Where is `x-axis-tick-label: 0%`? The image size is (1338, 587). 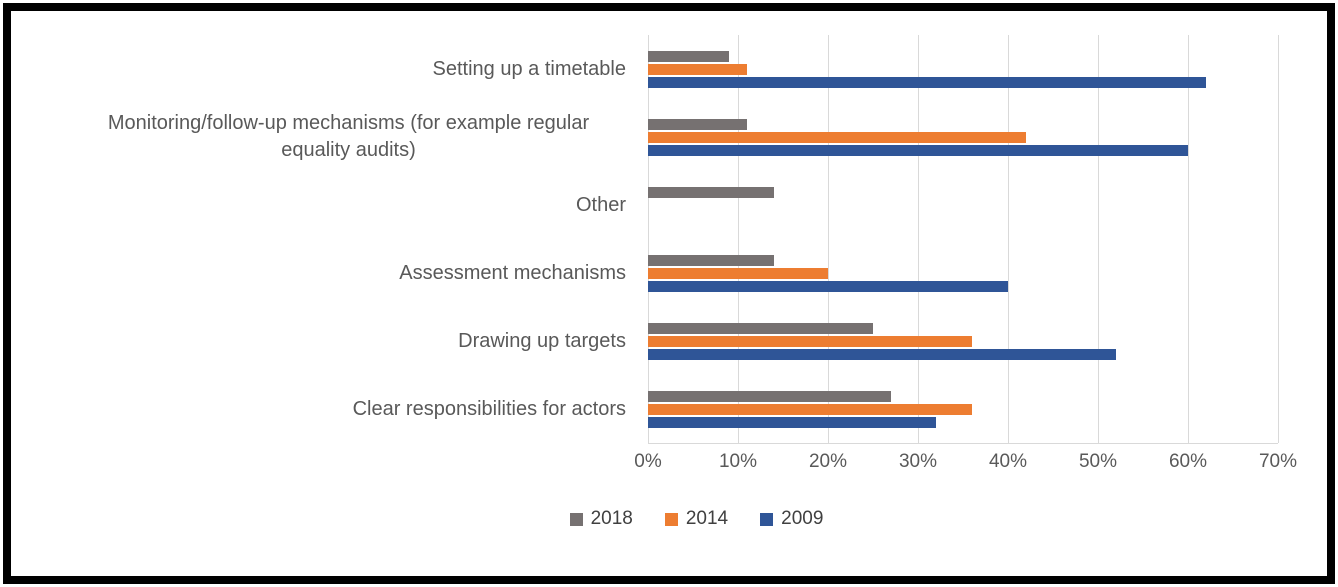
x-axis-tick-label: 0% is located at coordinates (648, 461).